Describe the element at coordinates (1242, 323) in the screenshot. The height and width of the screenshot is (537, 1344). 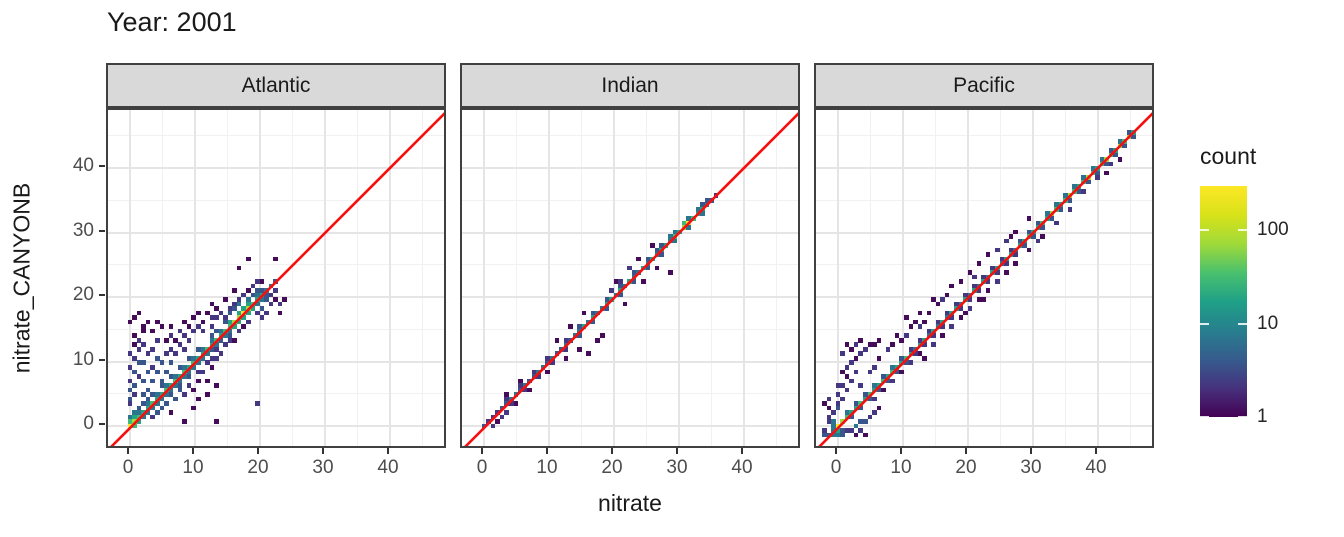
I see `legend-tick` at that location.